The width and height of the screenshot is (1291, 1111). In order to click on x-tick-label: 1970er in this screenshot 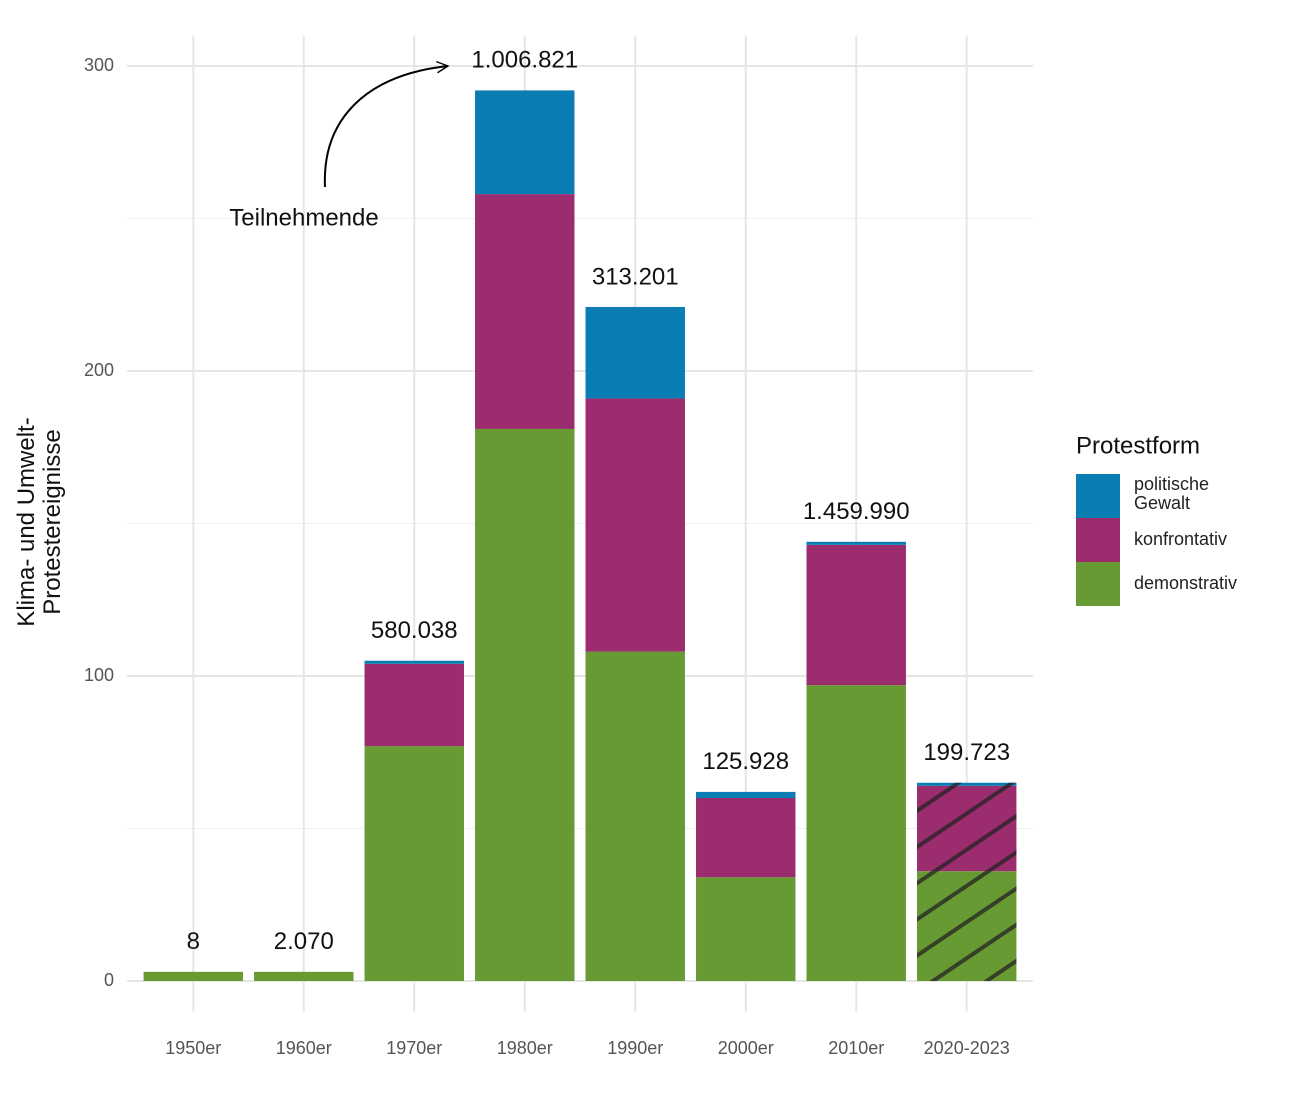, I will do `click(414, 1048)`.